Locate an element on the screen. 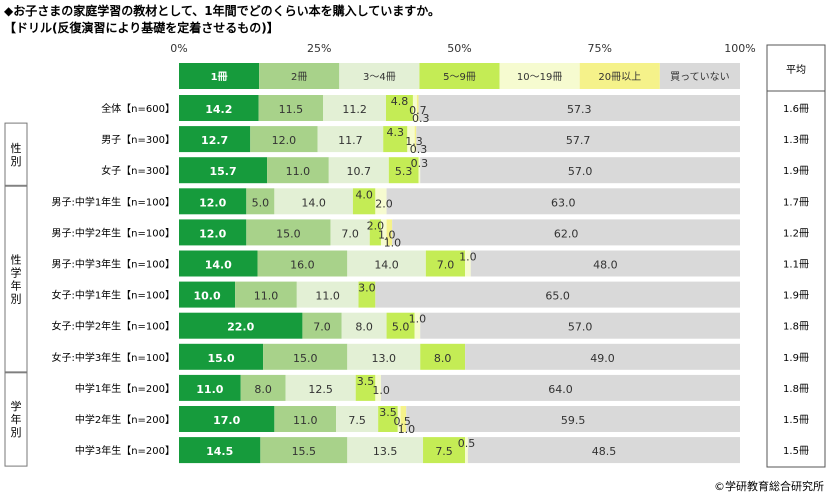 This screenshot has height=496, width=832. row-average: 1.3冊 is located at coordinates (796, 140).